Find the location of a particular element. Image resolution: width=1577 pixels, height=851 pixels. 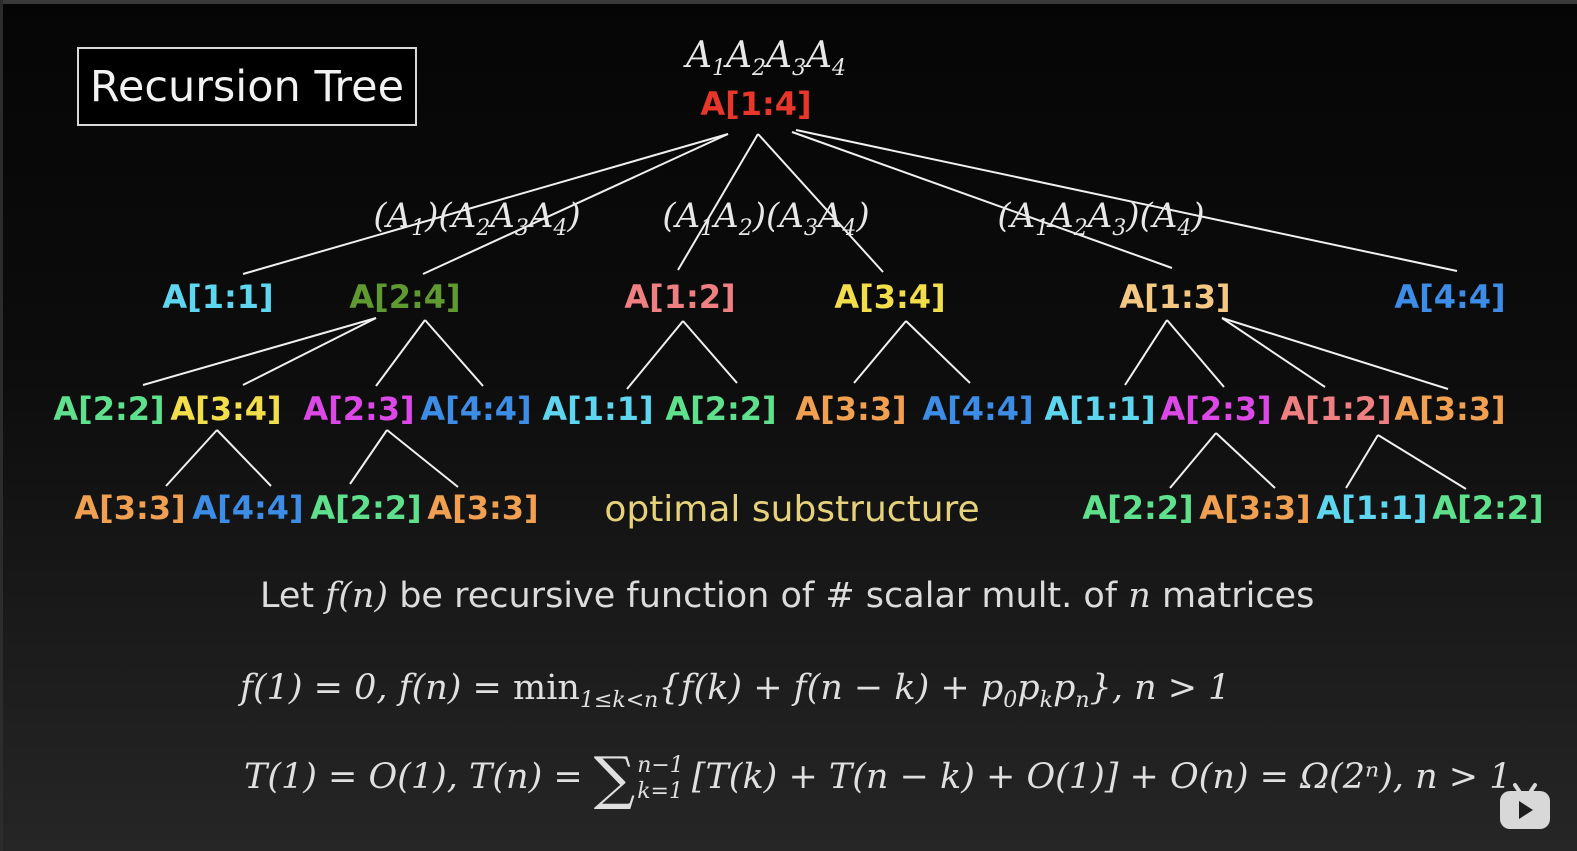

node-level1: A[4:4] is located at coordinates (1450, 297).